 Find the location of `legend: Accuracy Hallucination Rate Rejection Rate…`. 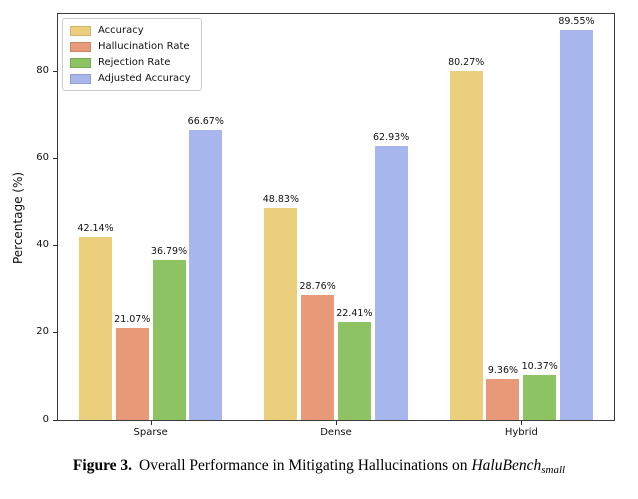

legend: Accuracy Hallucination Rate Rejection Rate… is located at coordinates (132, 54).